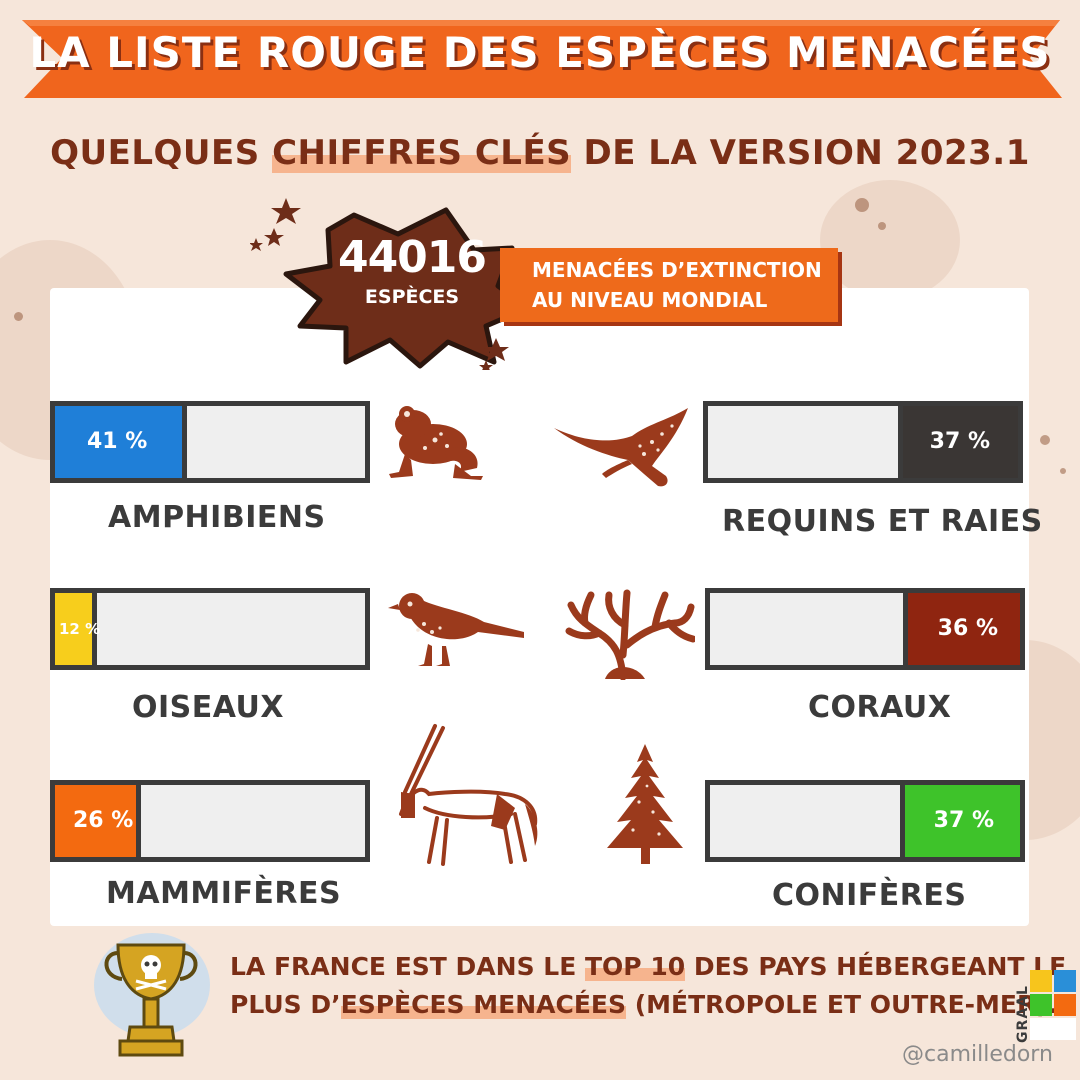 The width and height of the screenshot is (1080, 1080). I want to click on oiseaux-label: OISEAUX, so click(208, 707).